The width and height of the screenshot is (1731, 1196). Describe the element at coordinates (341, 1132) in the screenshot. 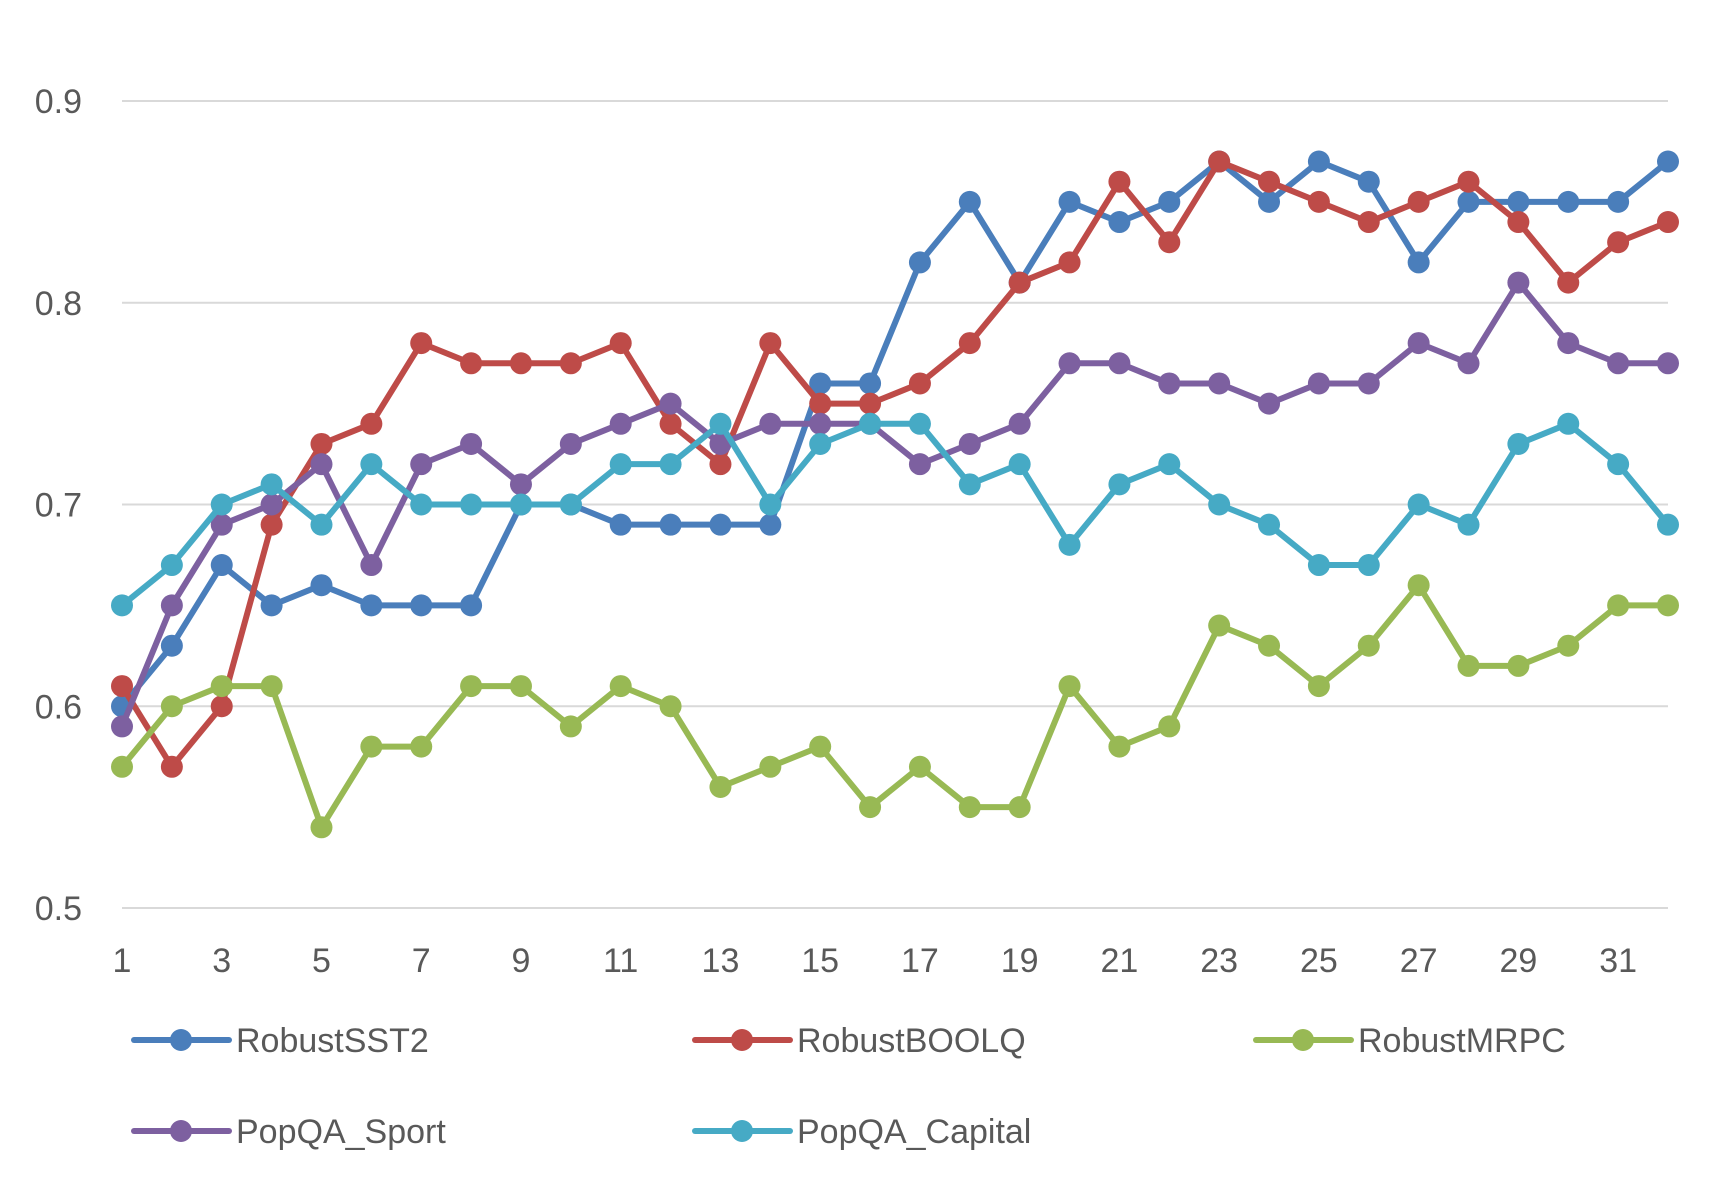

I see `legend-label-popqa-sport: PopQA_Sport` at that location.